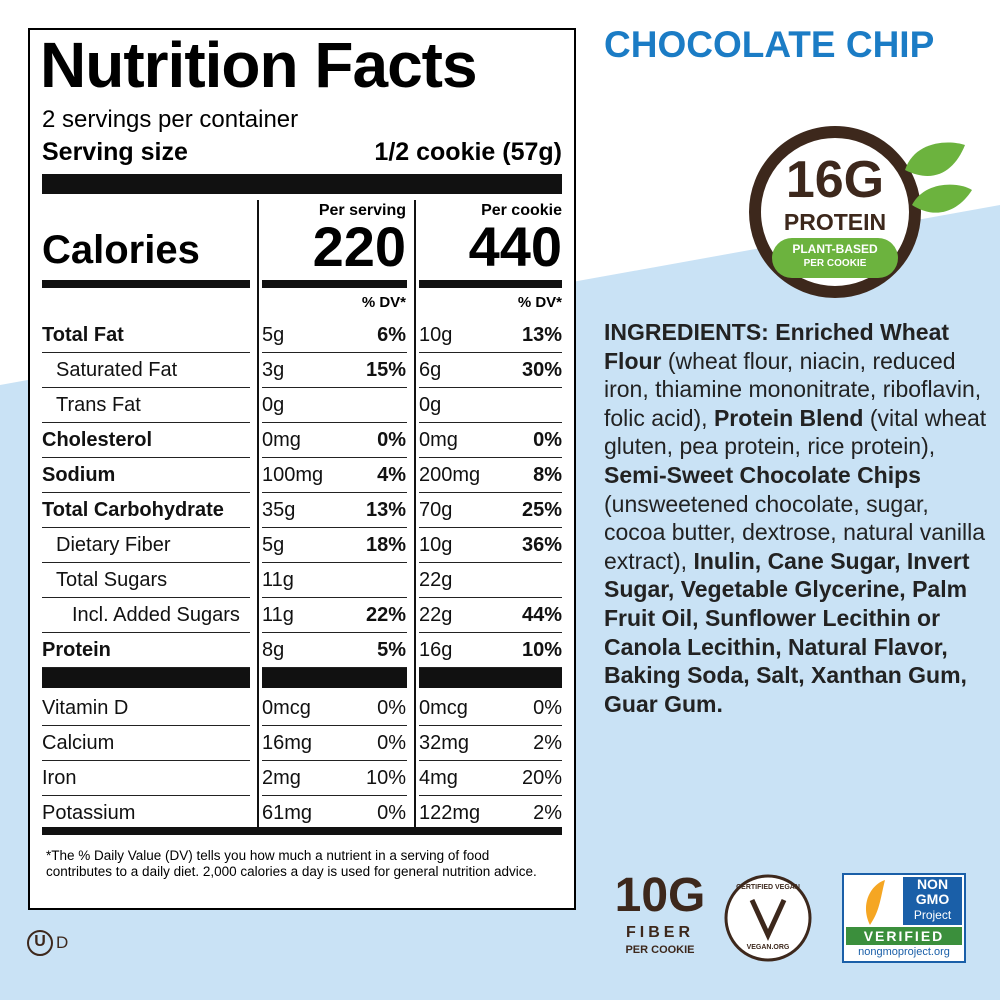 Image resolution: width=1000 pixels, height=1000 pixels. Describe the element at coordinates (835, 222) in the screenshot. I see `protein-label: PROTEIN` at that location.